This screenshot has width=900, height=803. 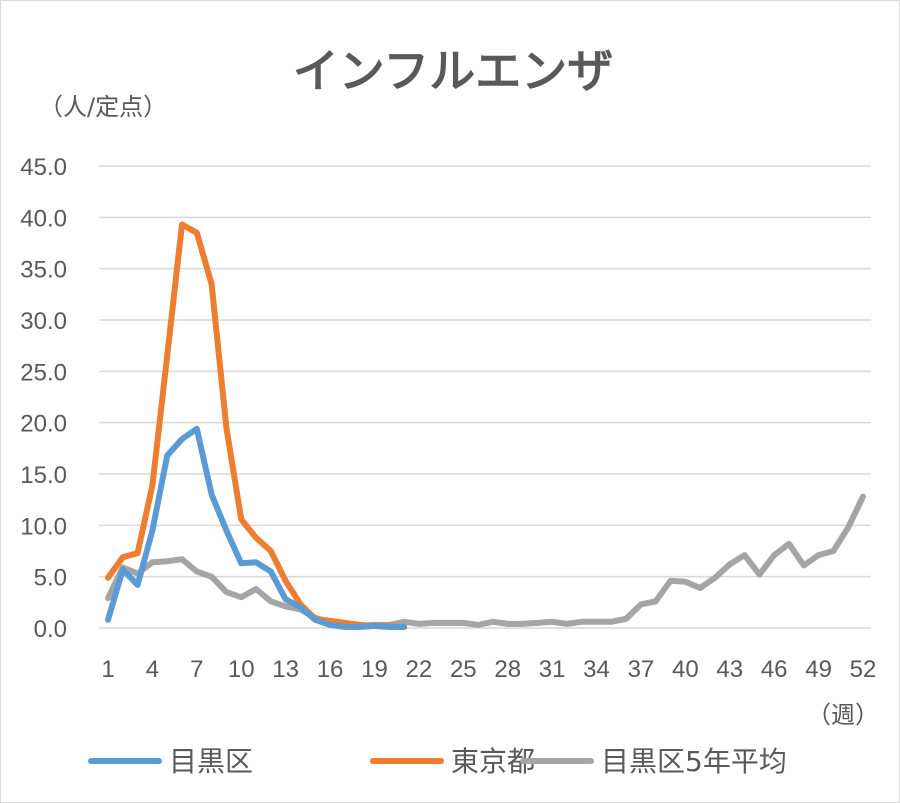 I want to click on y-tick-label: 25.0, so click(x=43, y=372).